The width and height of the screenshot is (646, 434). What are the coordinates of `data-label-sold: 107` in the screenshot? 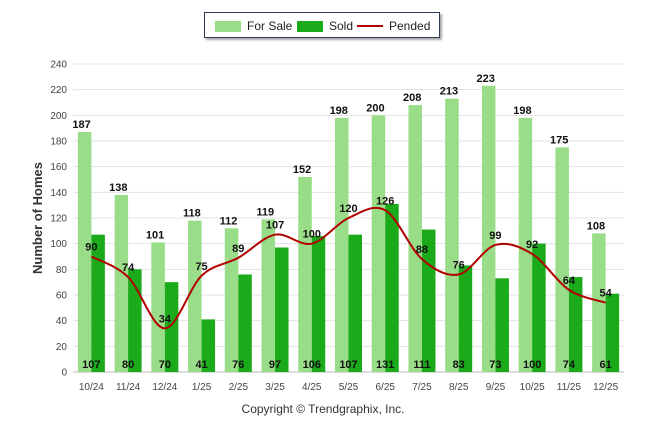 It's located at (91, 365).